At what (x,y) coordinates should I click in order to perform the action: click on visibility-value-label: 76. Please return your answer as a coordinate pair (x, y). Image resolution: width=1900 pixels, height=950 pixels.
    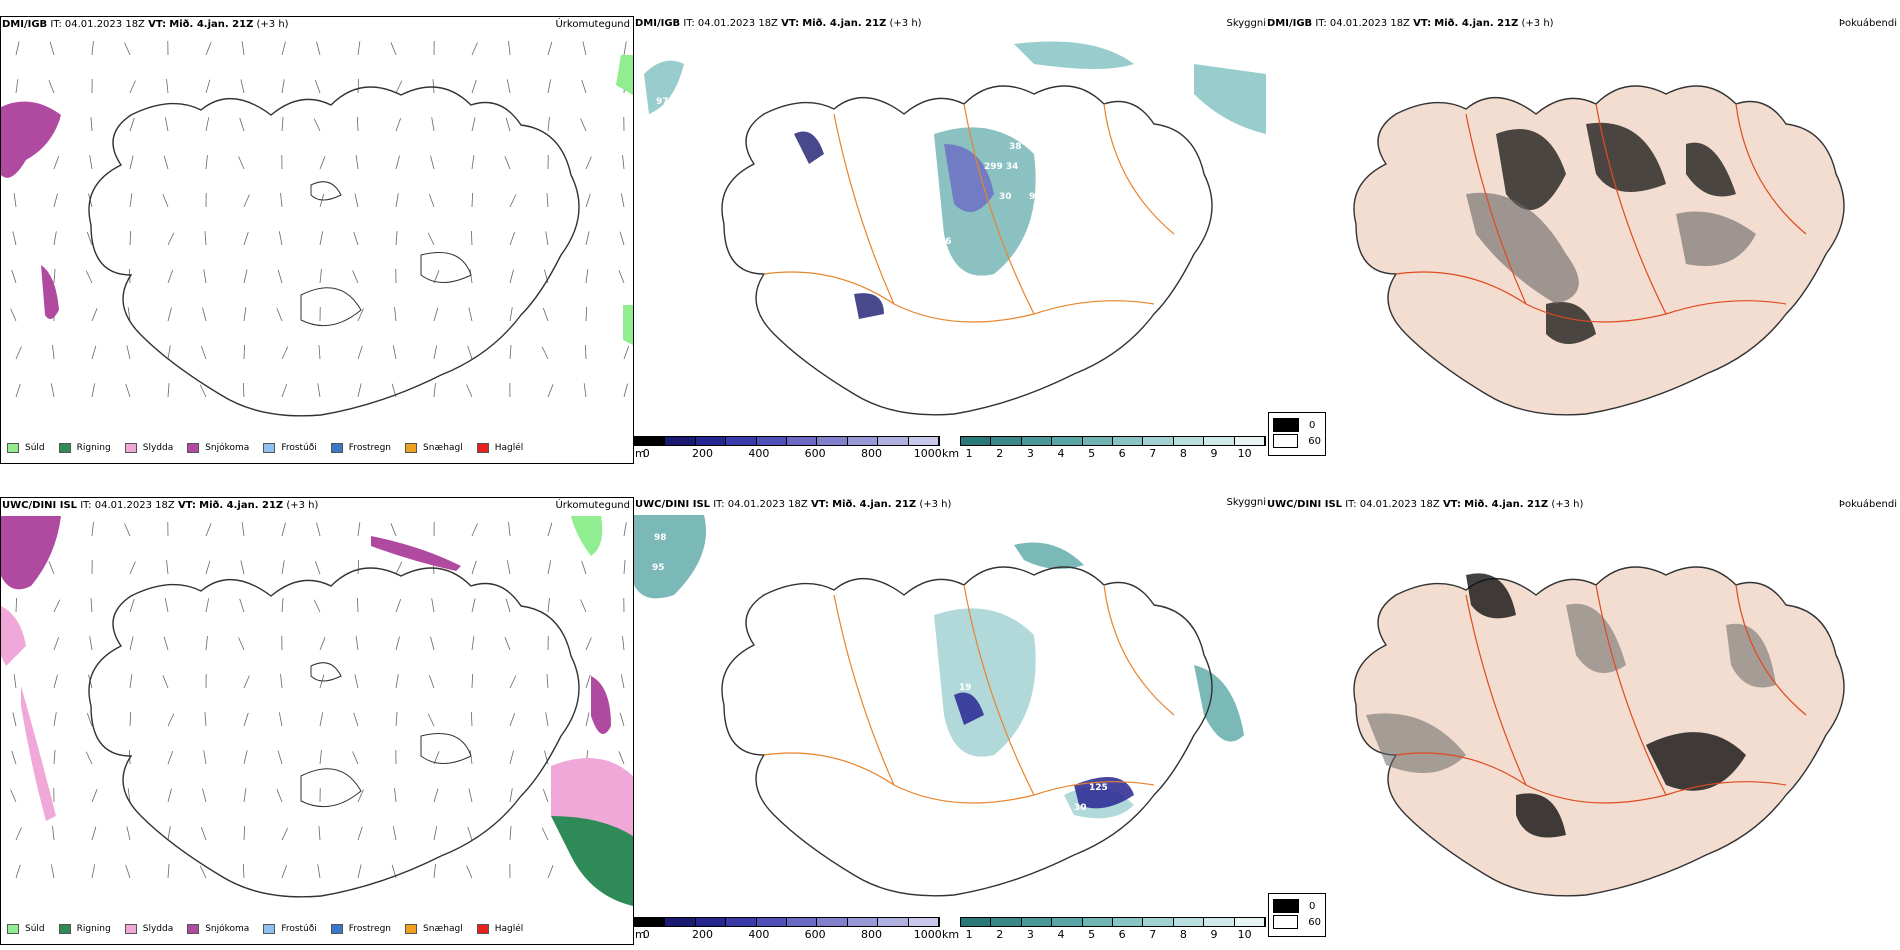
    Looking at the image, I should click on (950, 112).